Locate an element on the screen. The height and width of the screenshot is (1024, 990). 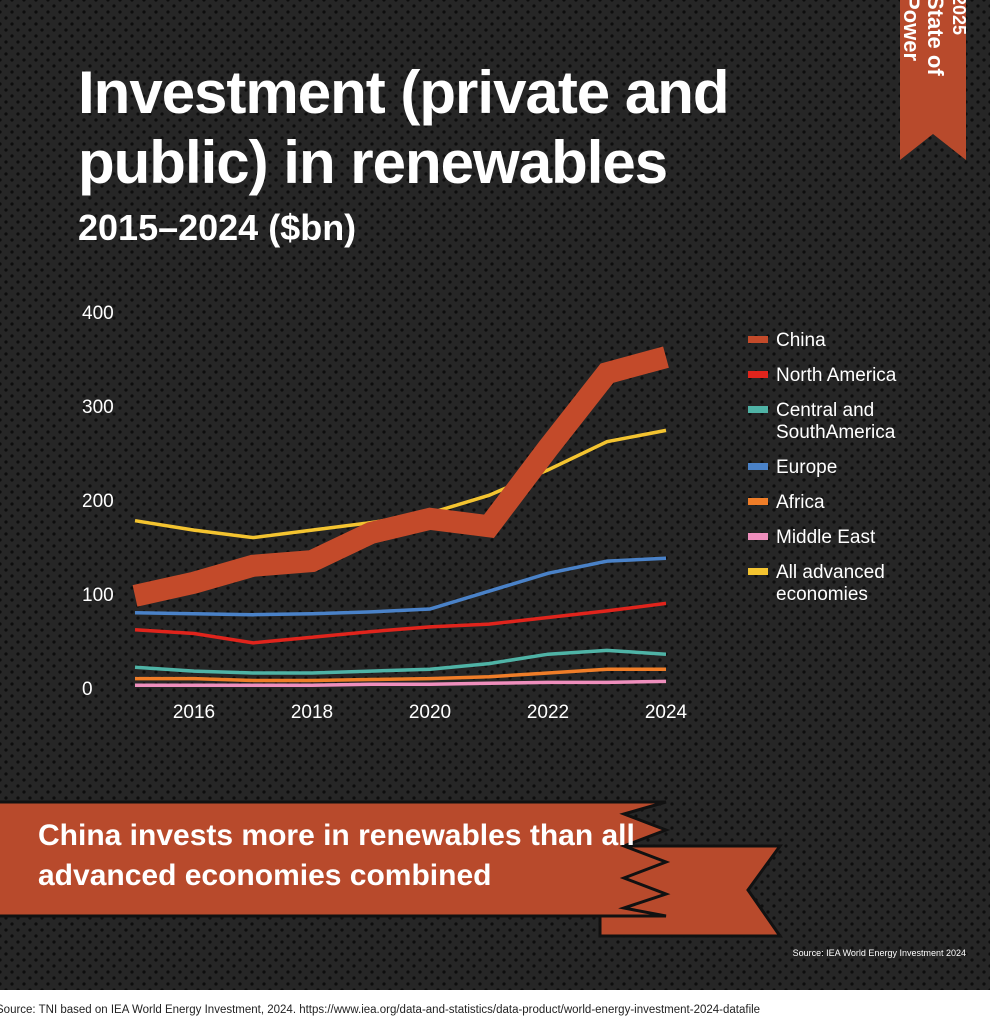
series-line-middle-east is located at coordinates (401, 683).